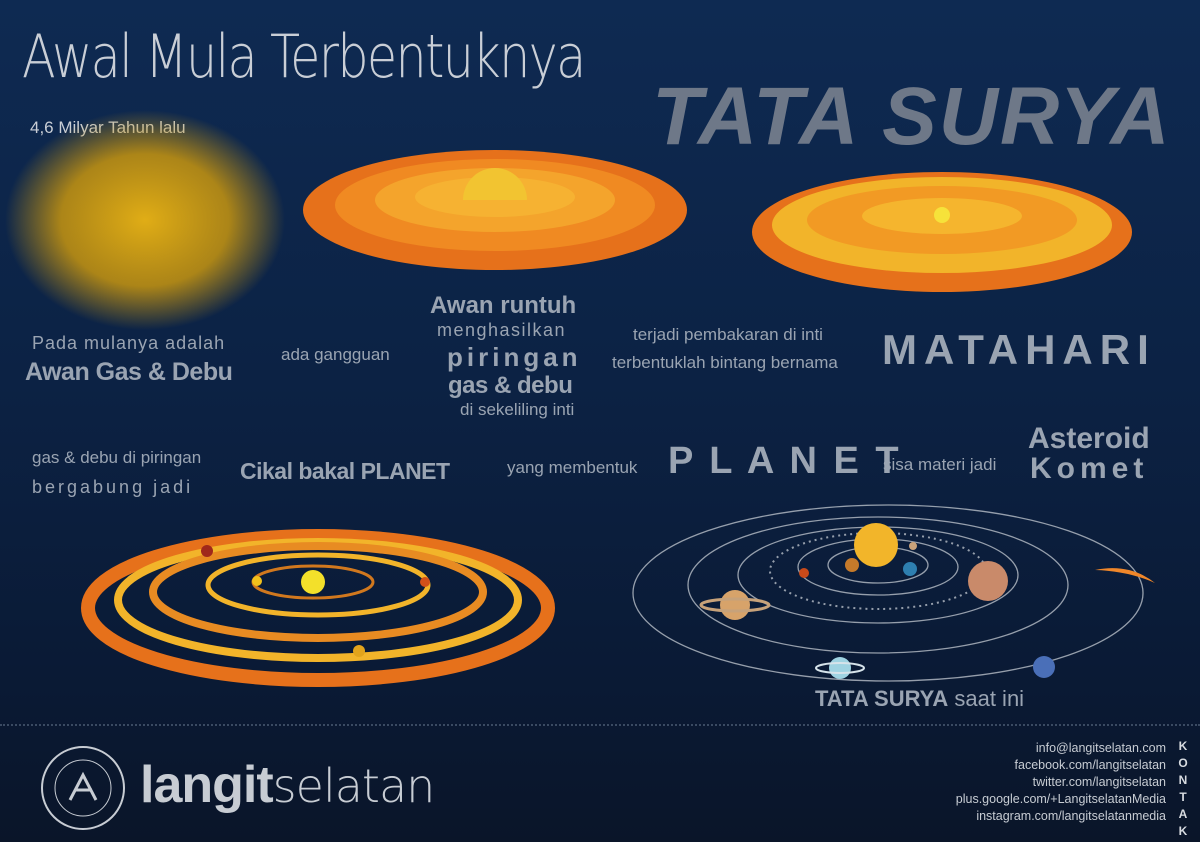  I want to click on mercury, so click(913, 546).